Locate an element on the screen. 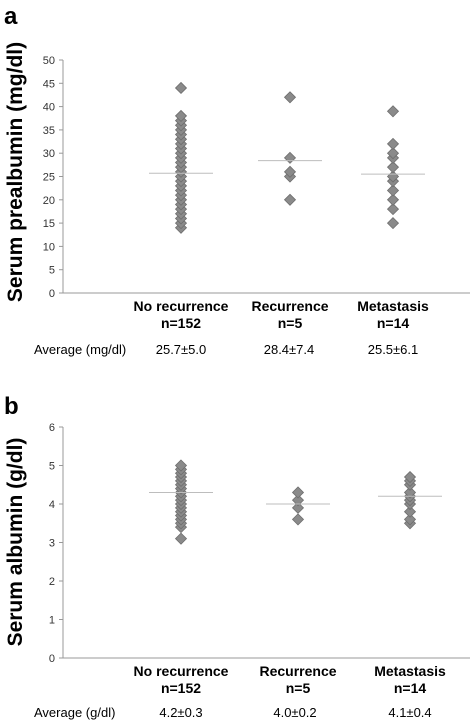 The height and width of the screenshot is (726, 474). panel-letter: a is located at coordinates (11, 16).